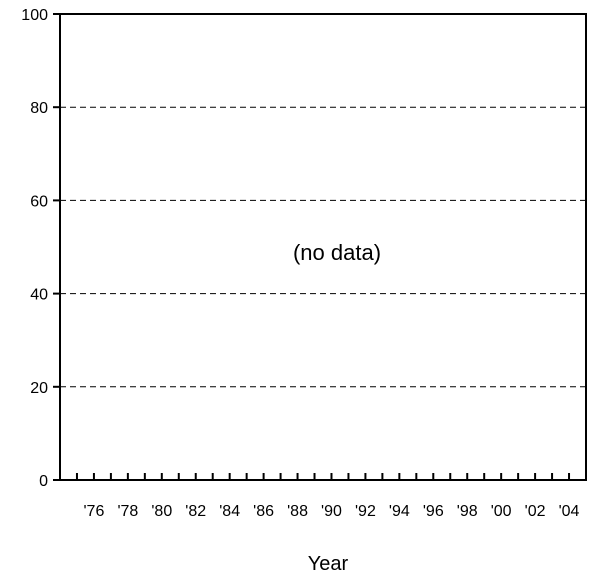  What do you see at coordinates (127, 511) in the screenshot?
I see `x-tick-label-1978: '78` at bounding box center [127, 511].